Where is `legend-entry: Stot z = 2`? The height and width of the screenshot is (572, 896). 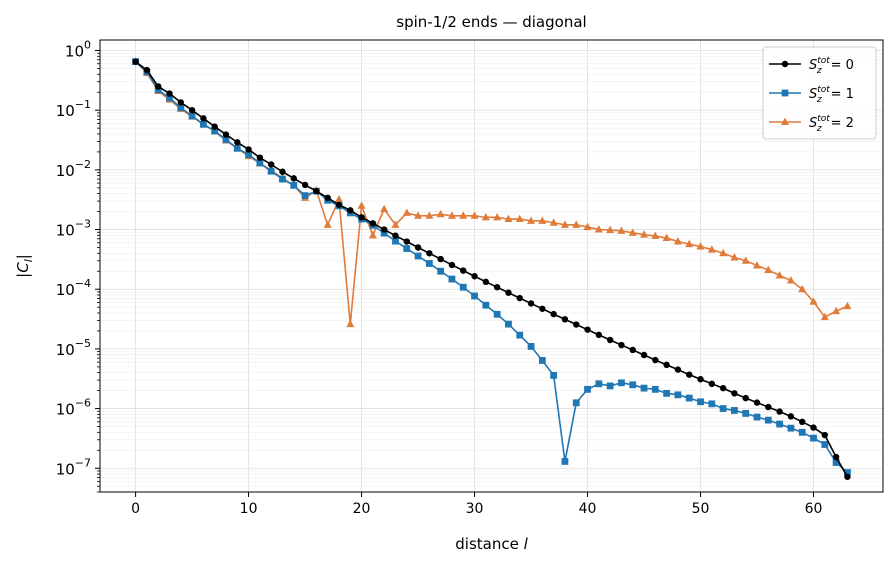
legend-entry: Stot z = 2 is located at coordinates (811, 124).